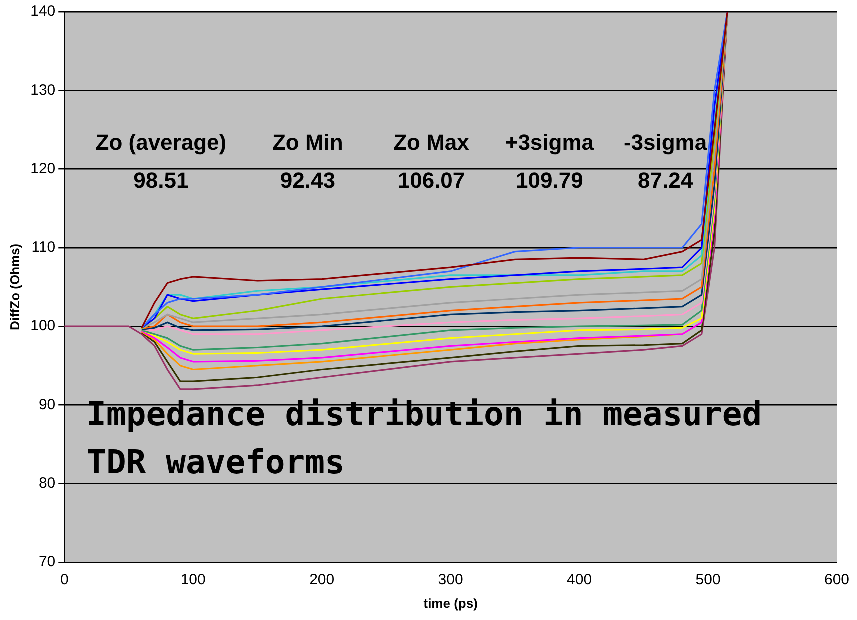 This screenshot has width=857, height=620. Describe the element at coordinates (47, 483) in the screenshot. I see `y-tick-label: 80` at that location.